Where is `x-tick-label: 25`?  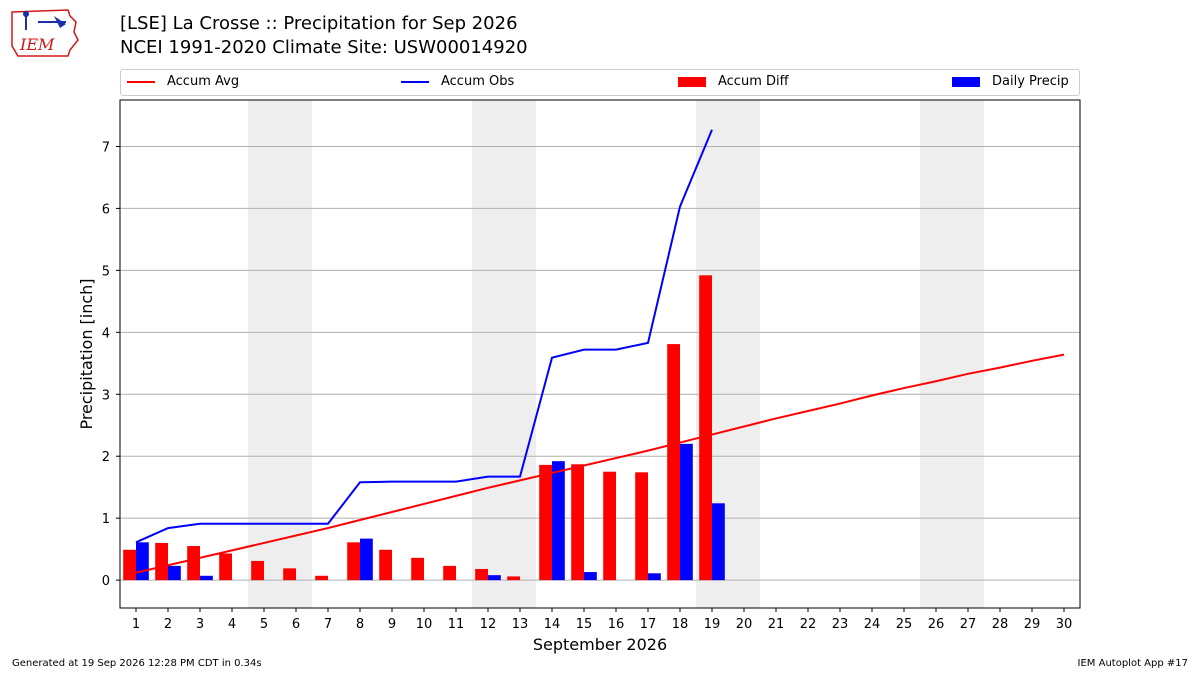 x-tick-label: 25 is located at coordinates (904, 624).